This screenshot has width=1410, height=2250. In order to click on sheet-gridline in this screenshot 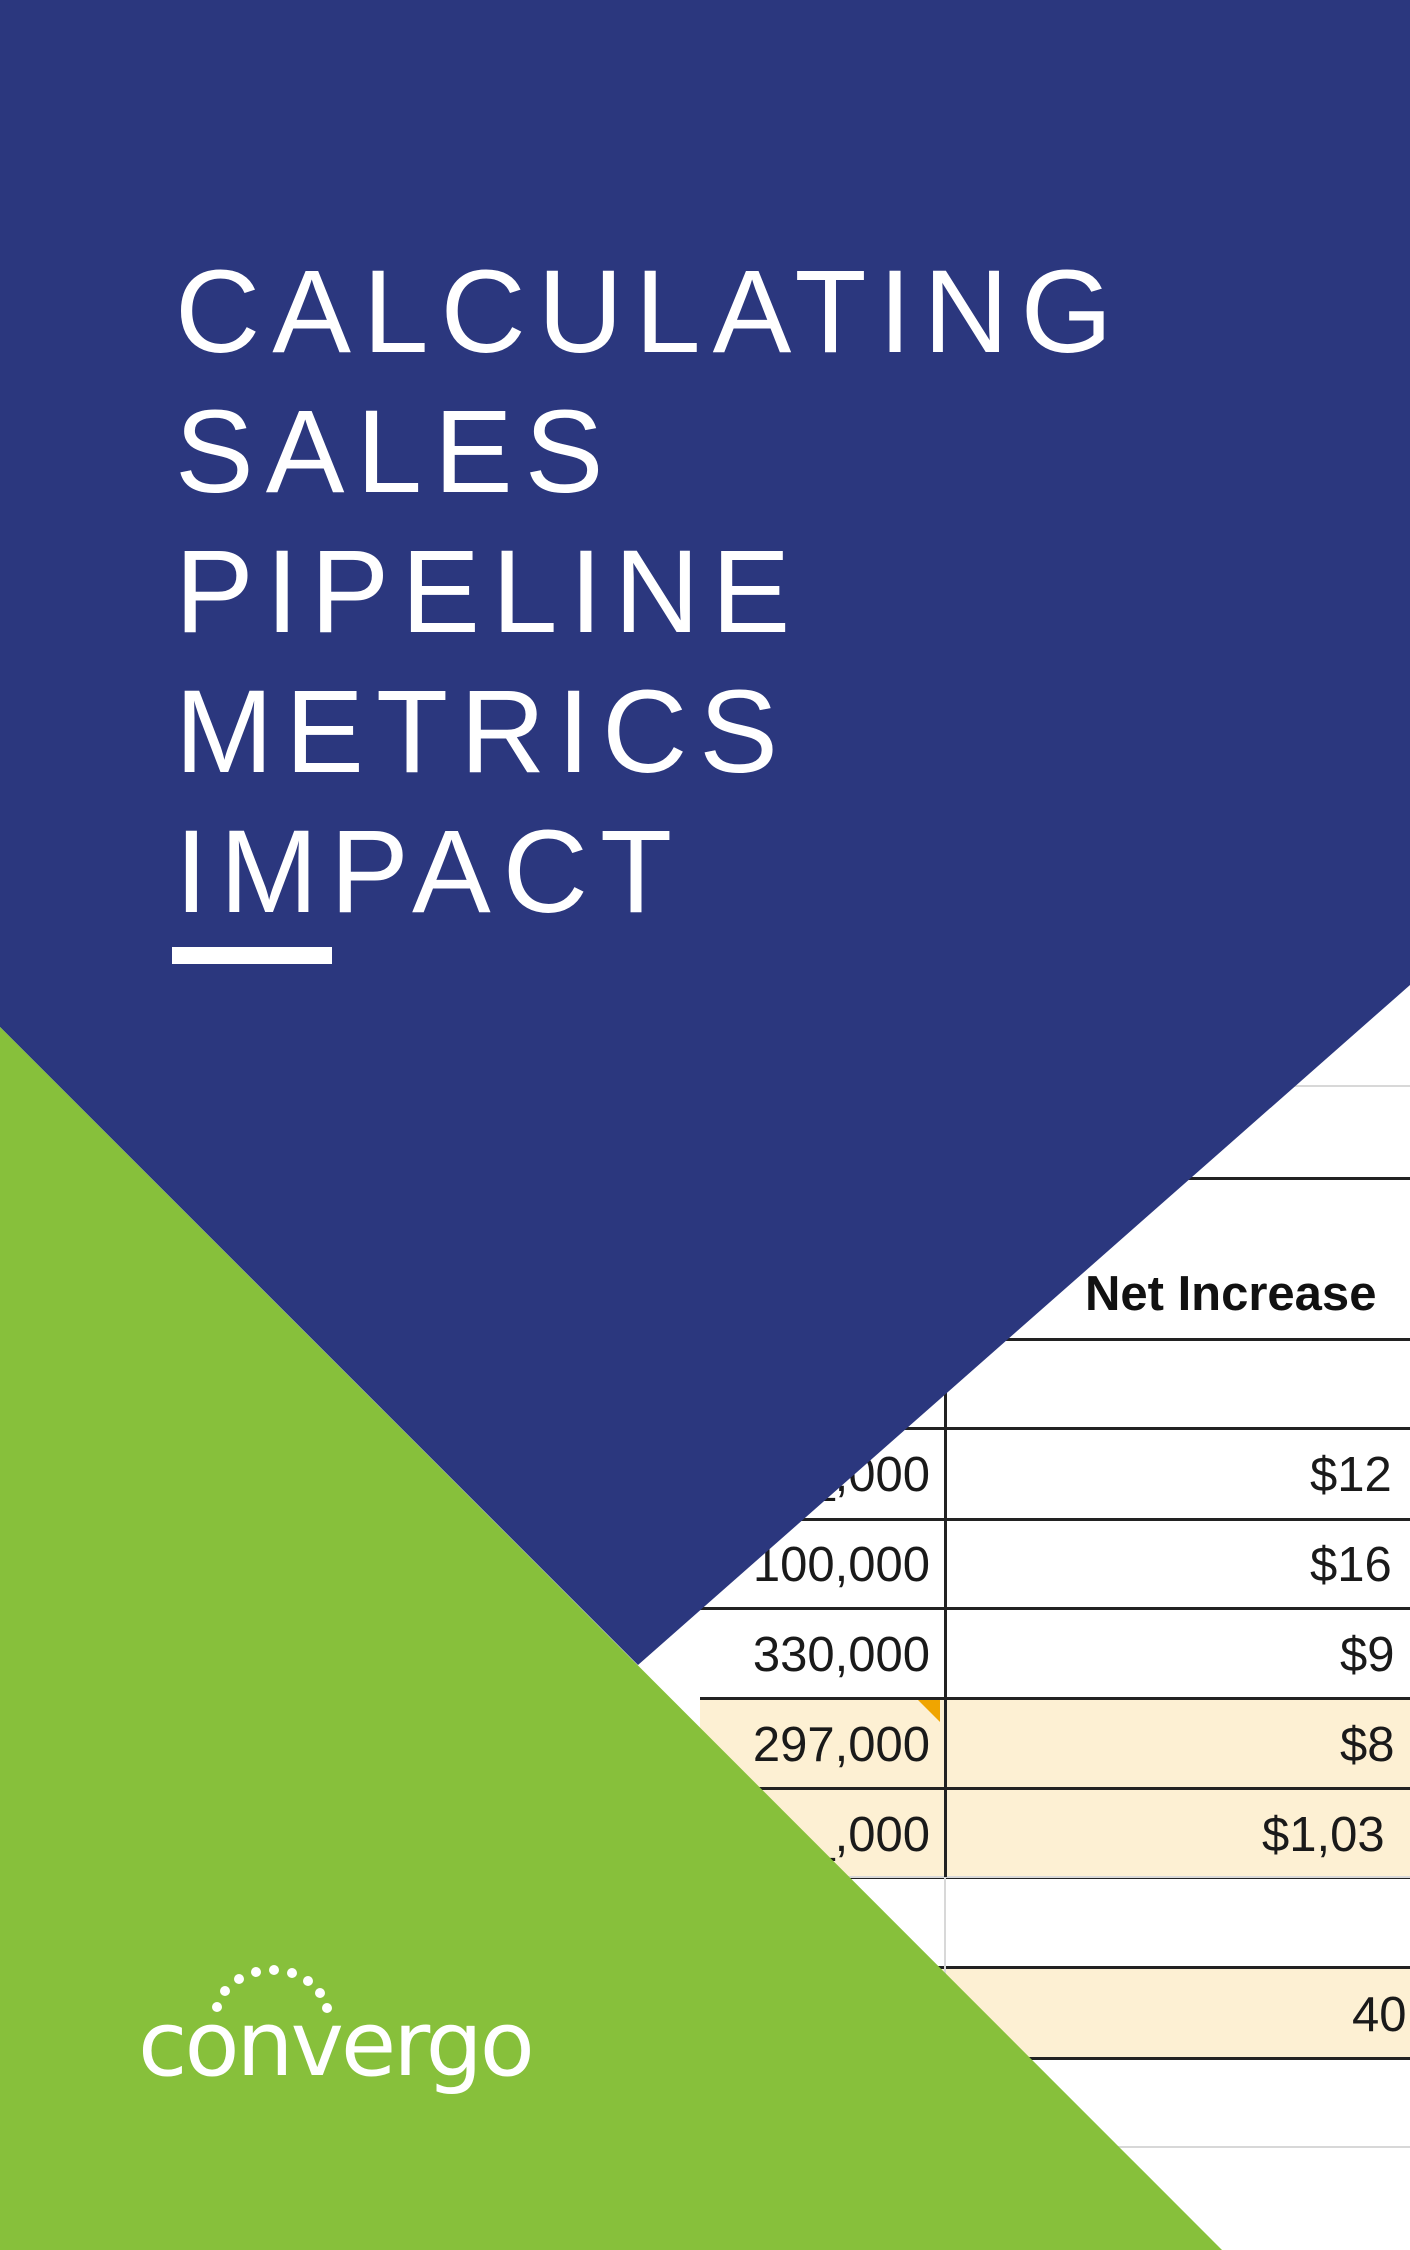, I will do `click(1055, 1877)`.